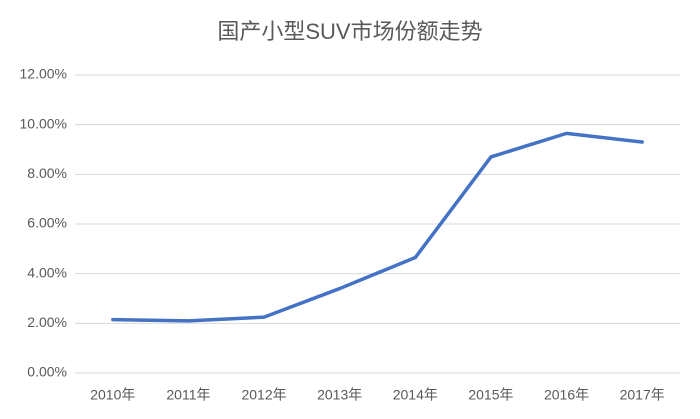  What do you see at coordinates (566, 395) in the screenshot?
I see `x-tick-label: 2016年` at bounding box center [566, 395].